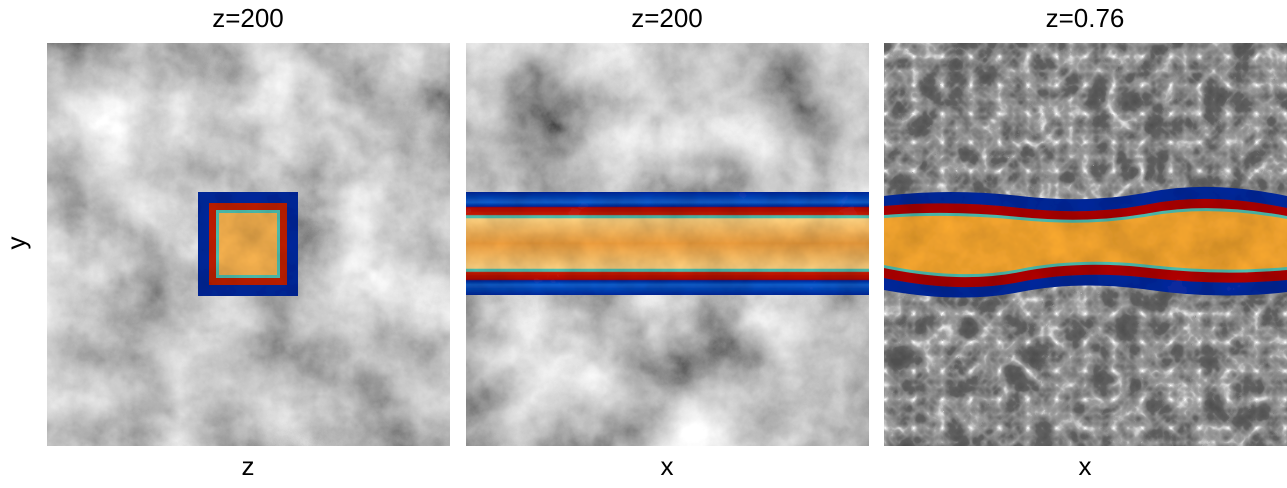  I want to click on y-axis-label: y, so click(16, 243).